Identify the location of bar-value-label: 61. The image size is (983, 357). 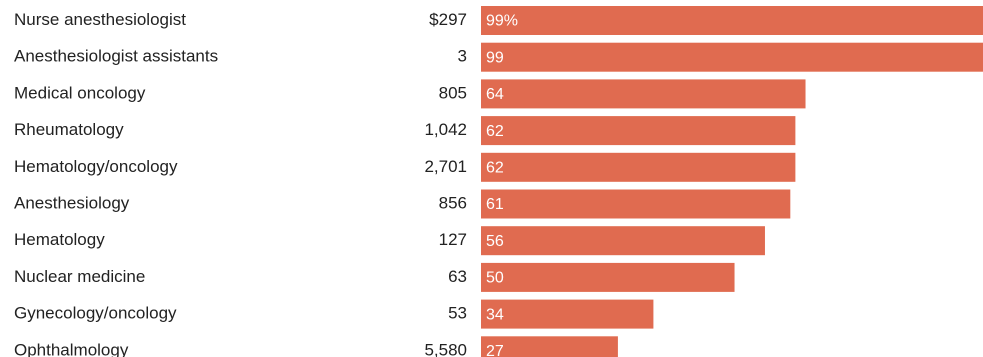
(495, 204).